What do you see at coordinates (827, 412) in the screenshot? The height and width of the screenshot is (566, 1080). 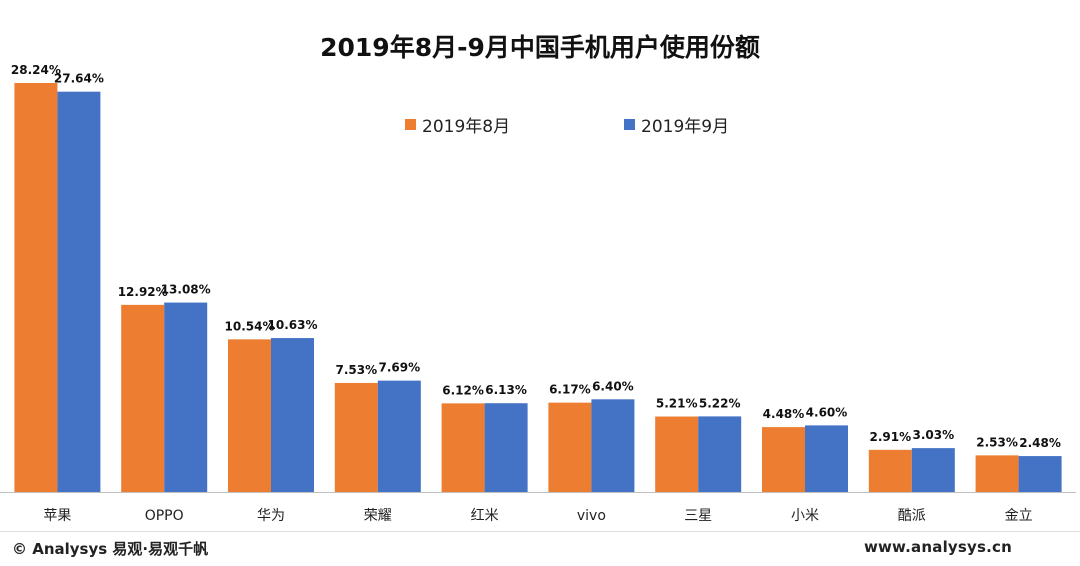 I see `data-label-sep: 4.60%` at bounding box center [827, 412].